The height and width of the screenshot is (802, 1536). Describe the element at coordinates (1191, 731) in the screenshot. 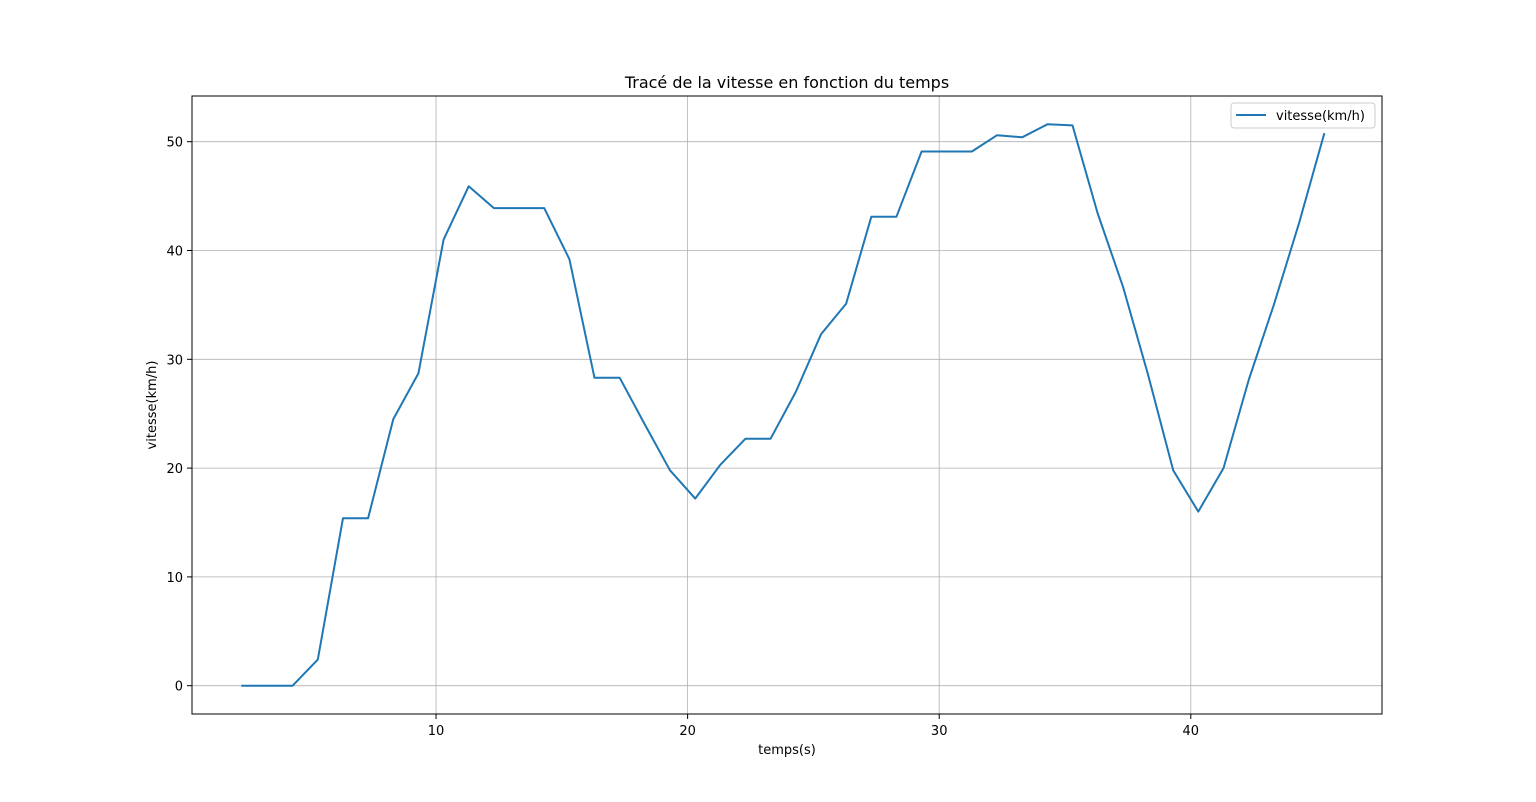

I see `x-tick-label: 40` at that location.